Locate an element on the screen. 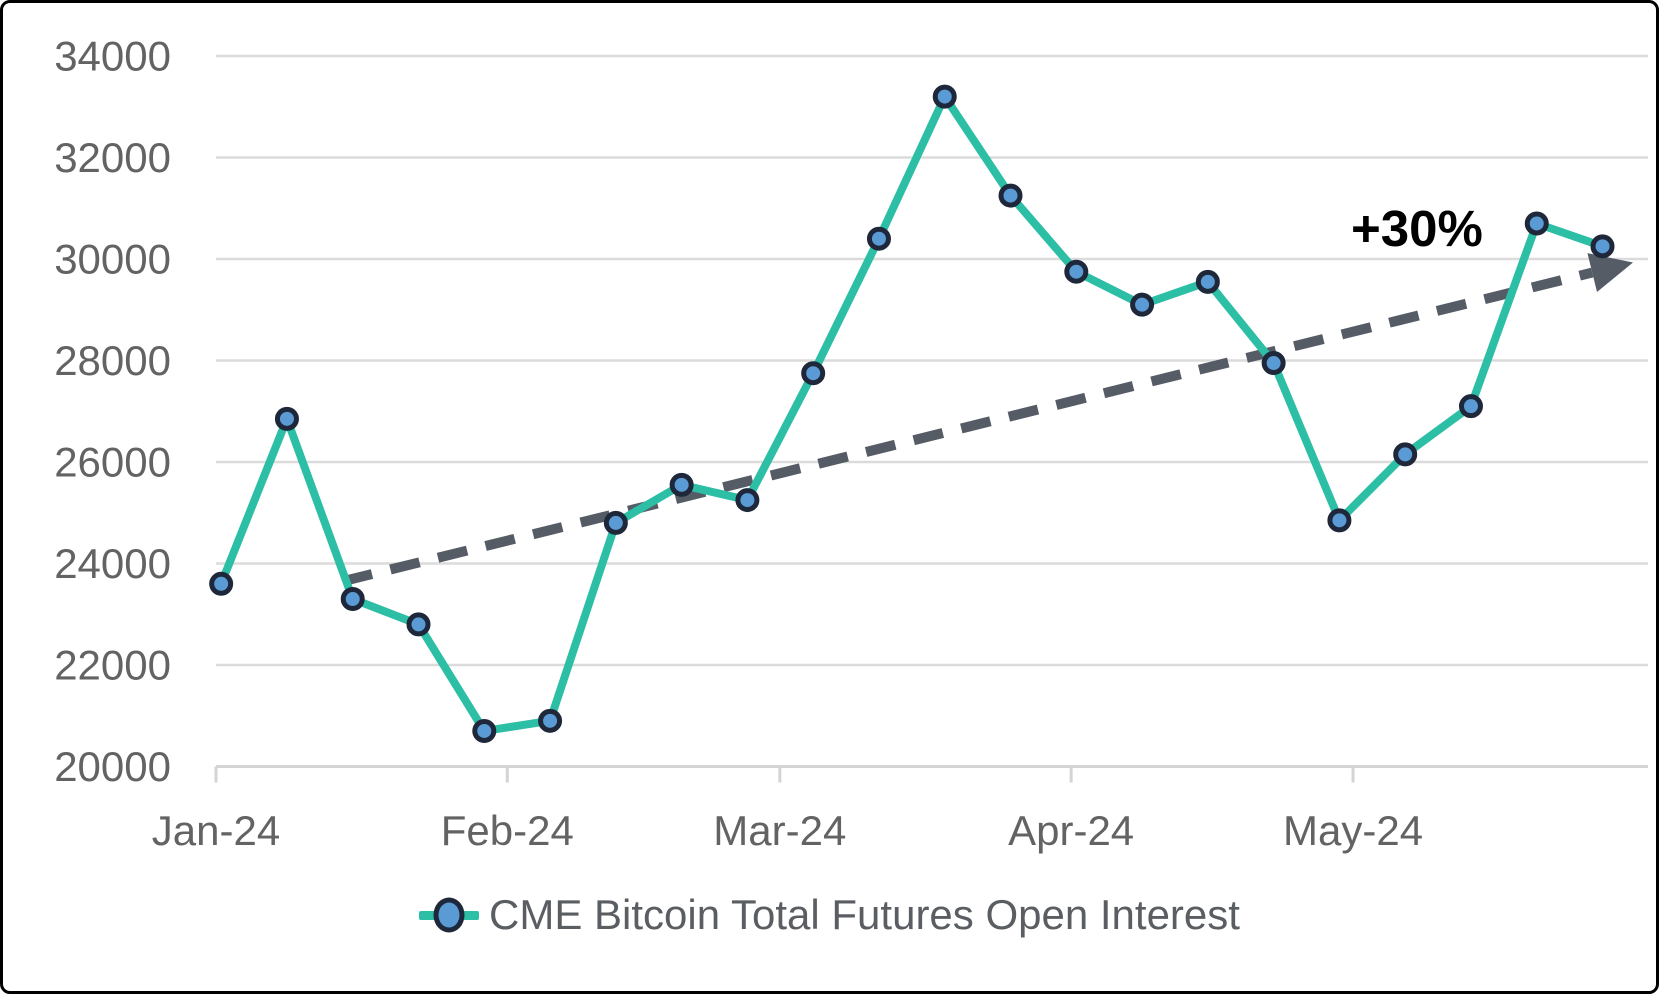 This screenshot has width=1659, height=994. y-tick-label: 30000 is located at coordinates (112, 259).